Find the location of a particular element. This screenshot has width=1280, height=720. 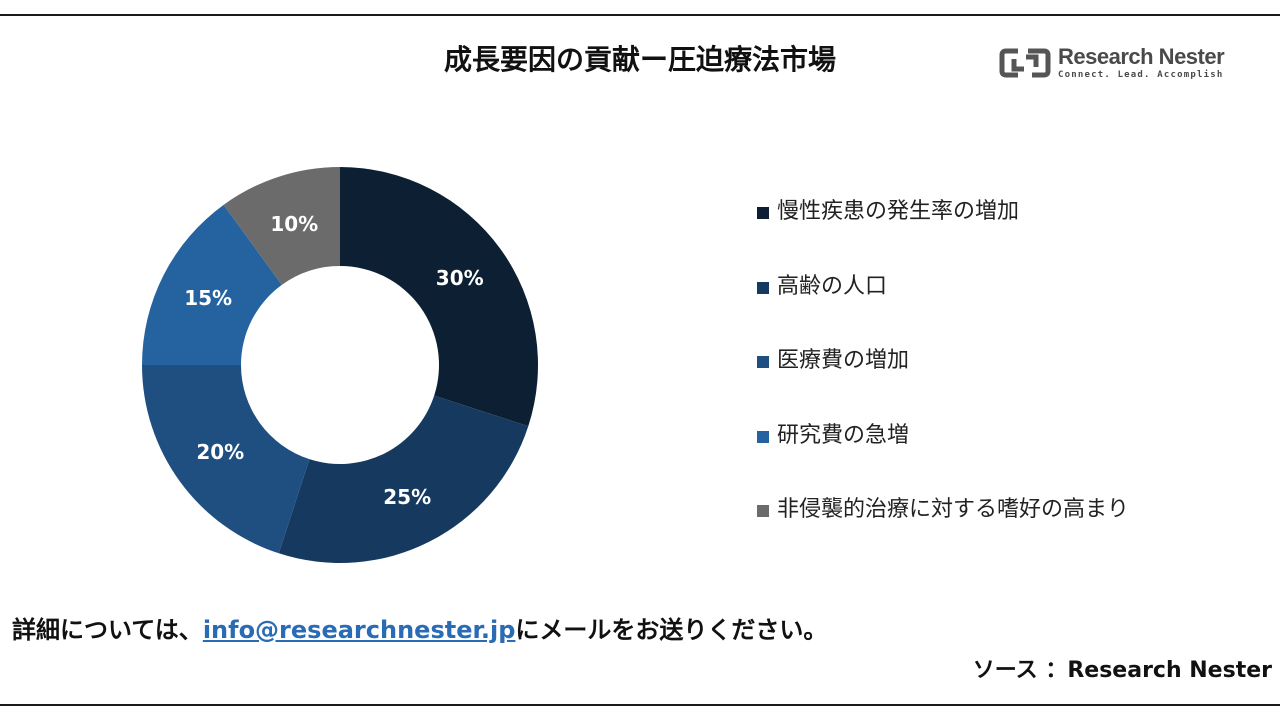

slice-label-4: 15% is located at coordinates (208, 298).